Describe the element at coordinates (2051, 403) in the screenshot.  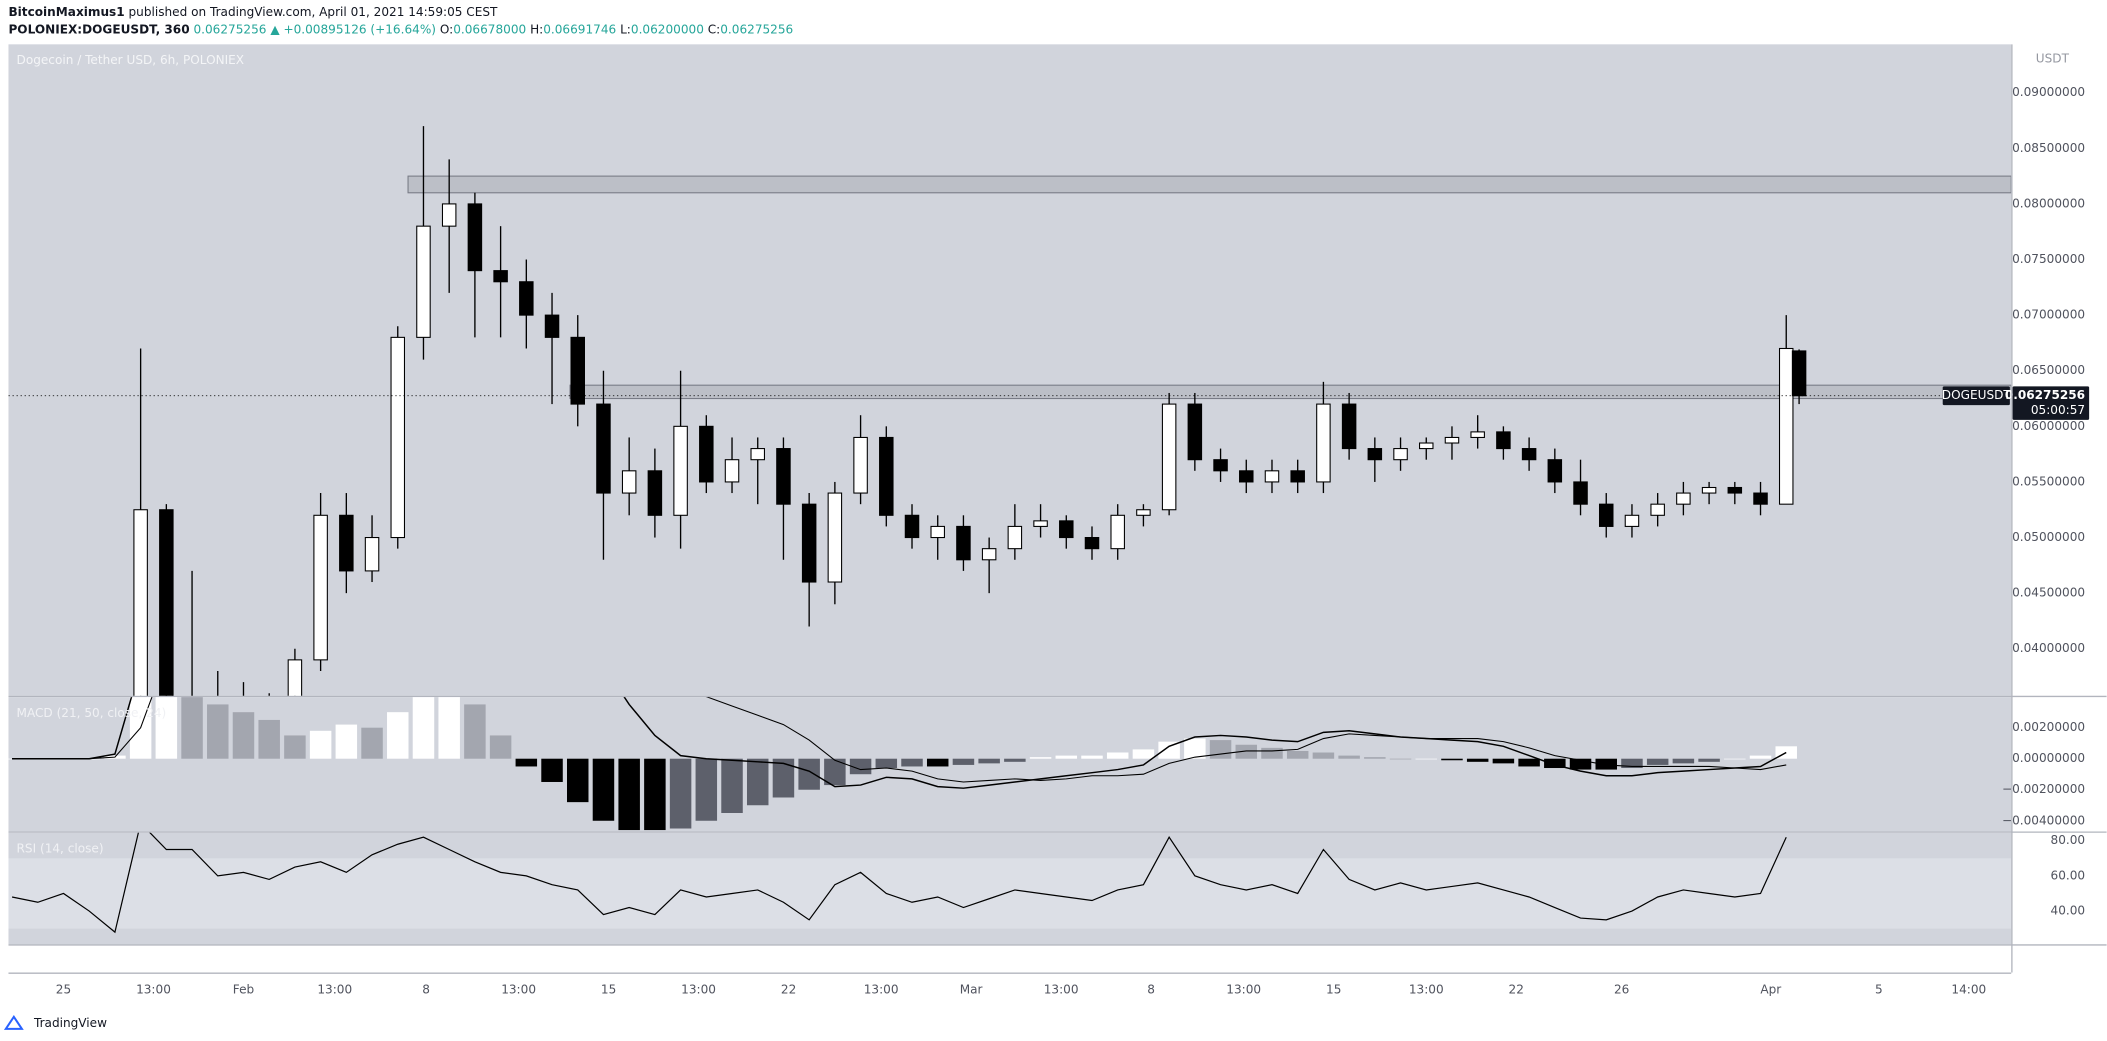
I see `price-tag` at that location.